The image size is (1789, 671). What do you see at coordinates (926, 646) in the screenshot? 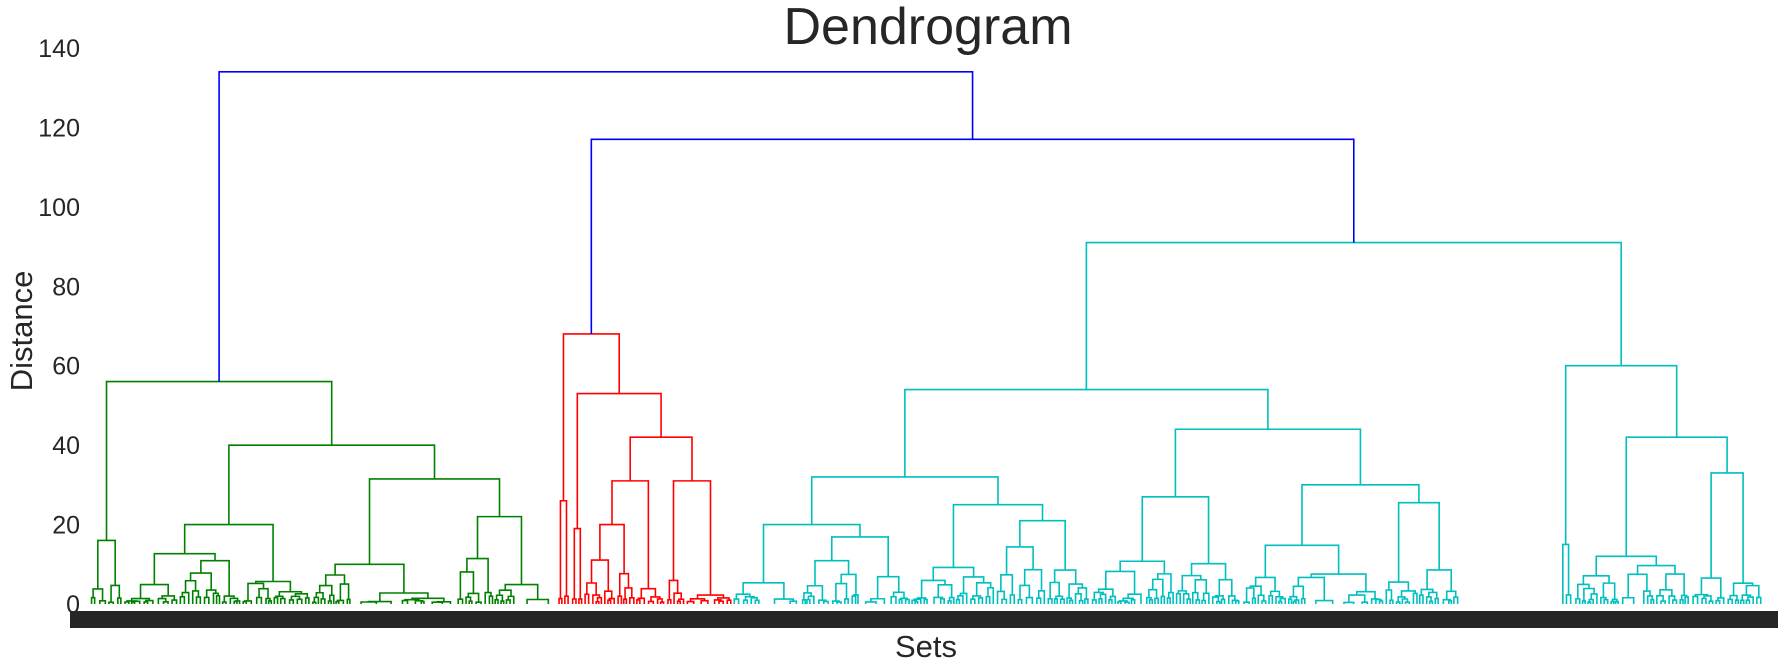
I see `x-axis-label: Sets` at bounding box center [926, 646].